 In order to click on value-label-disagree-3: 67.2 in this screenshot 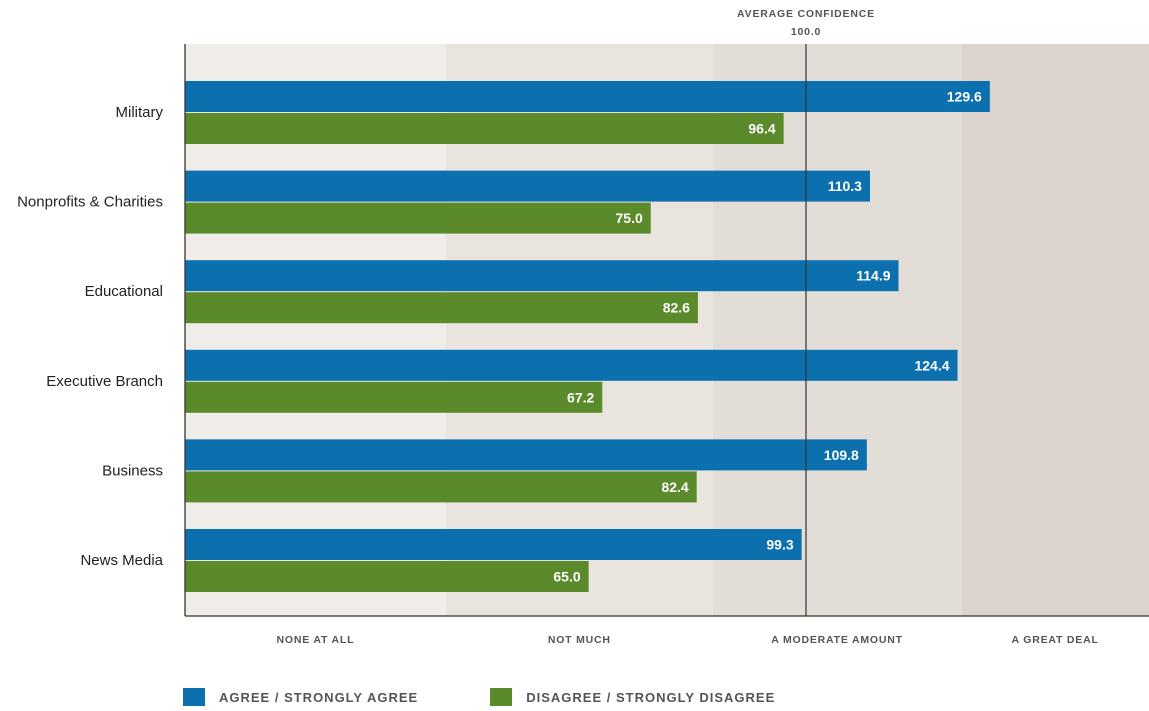, I will do `click(580, 397)`.